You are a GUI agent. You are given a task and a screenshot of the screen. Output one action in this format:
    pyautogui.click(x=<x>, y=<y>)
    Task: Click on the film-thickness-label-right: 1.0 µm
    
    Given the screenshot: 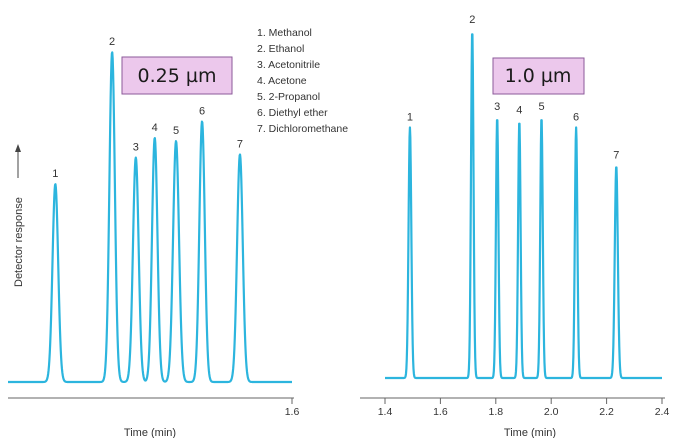 What is the action you would take?
    pyautogui.click(x=538, y=76)
    